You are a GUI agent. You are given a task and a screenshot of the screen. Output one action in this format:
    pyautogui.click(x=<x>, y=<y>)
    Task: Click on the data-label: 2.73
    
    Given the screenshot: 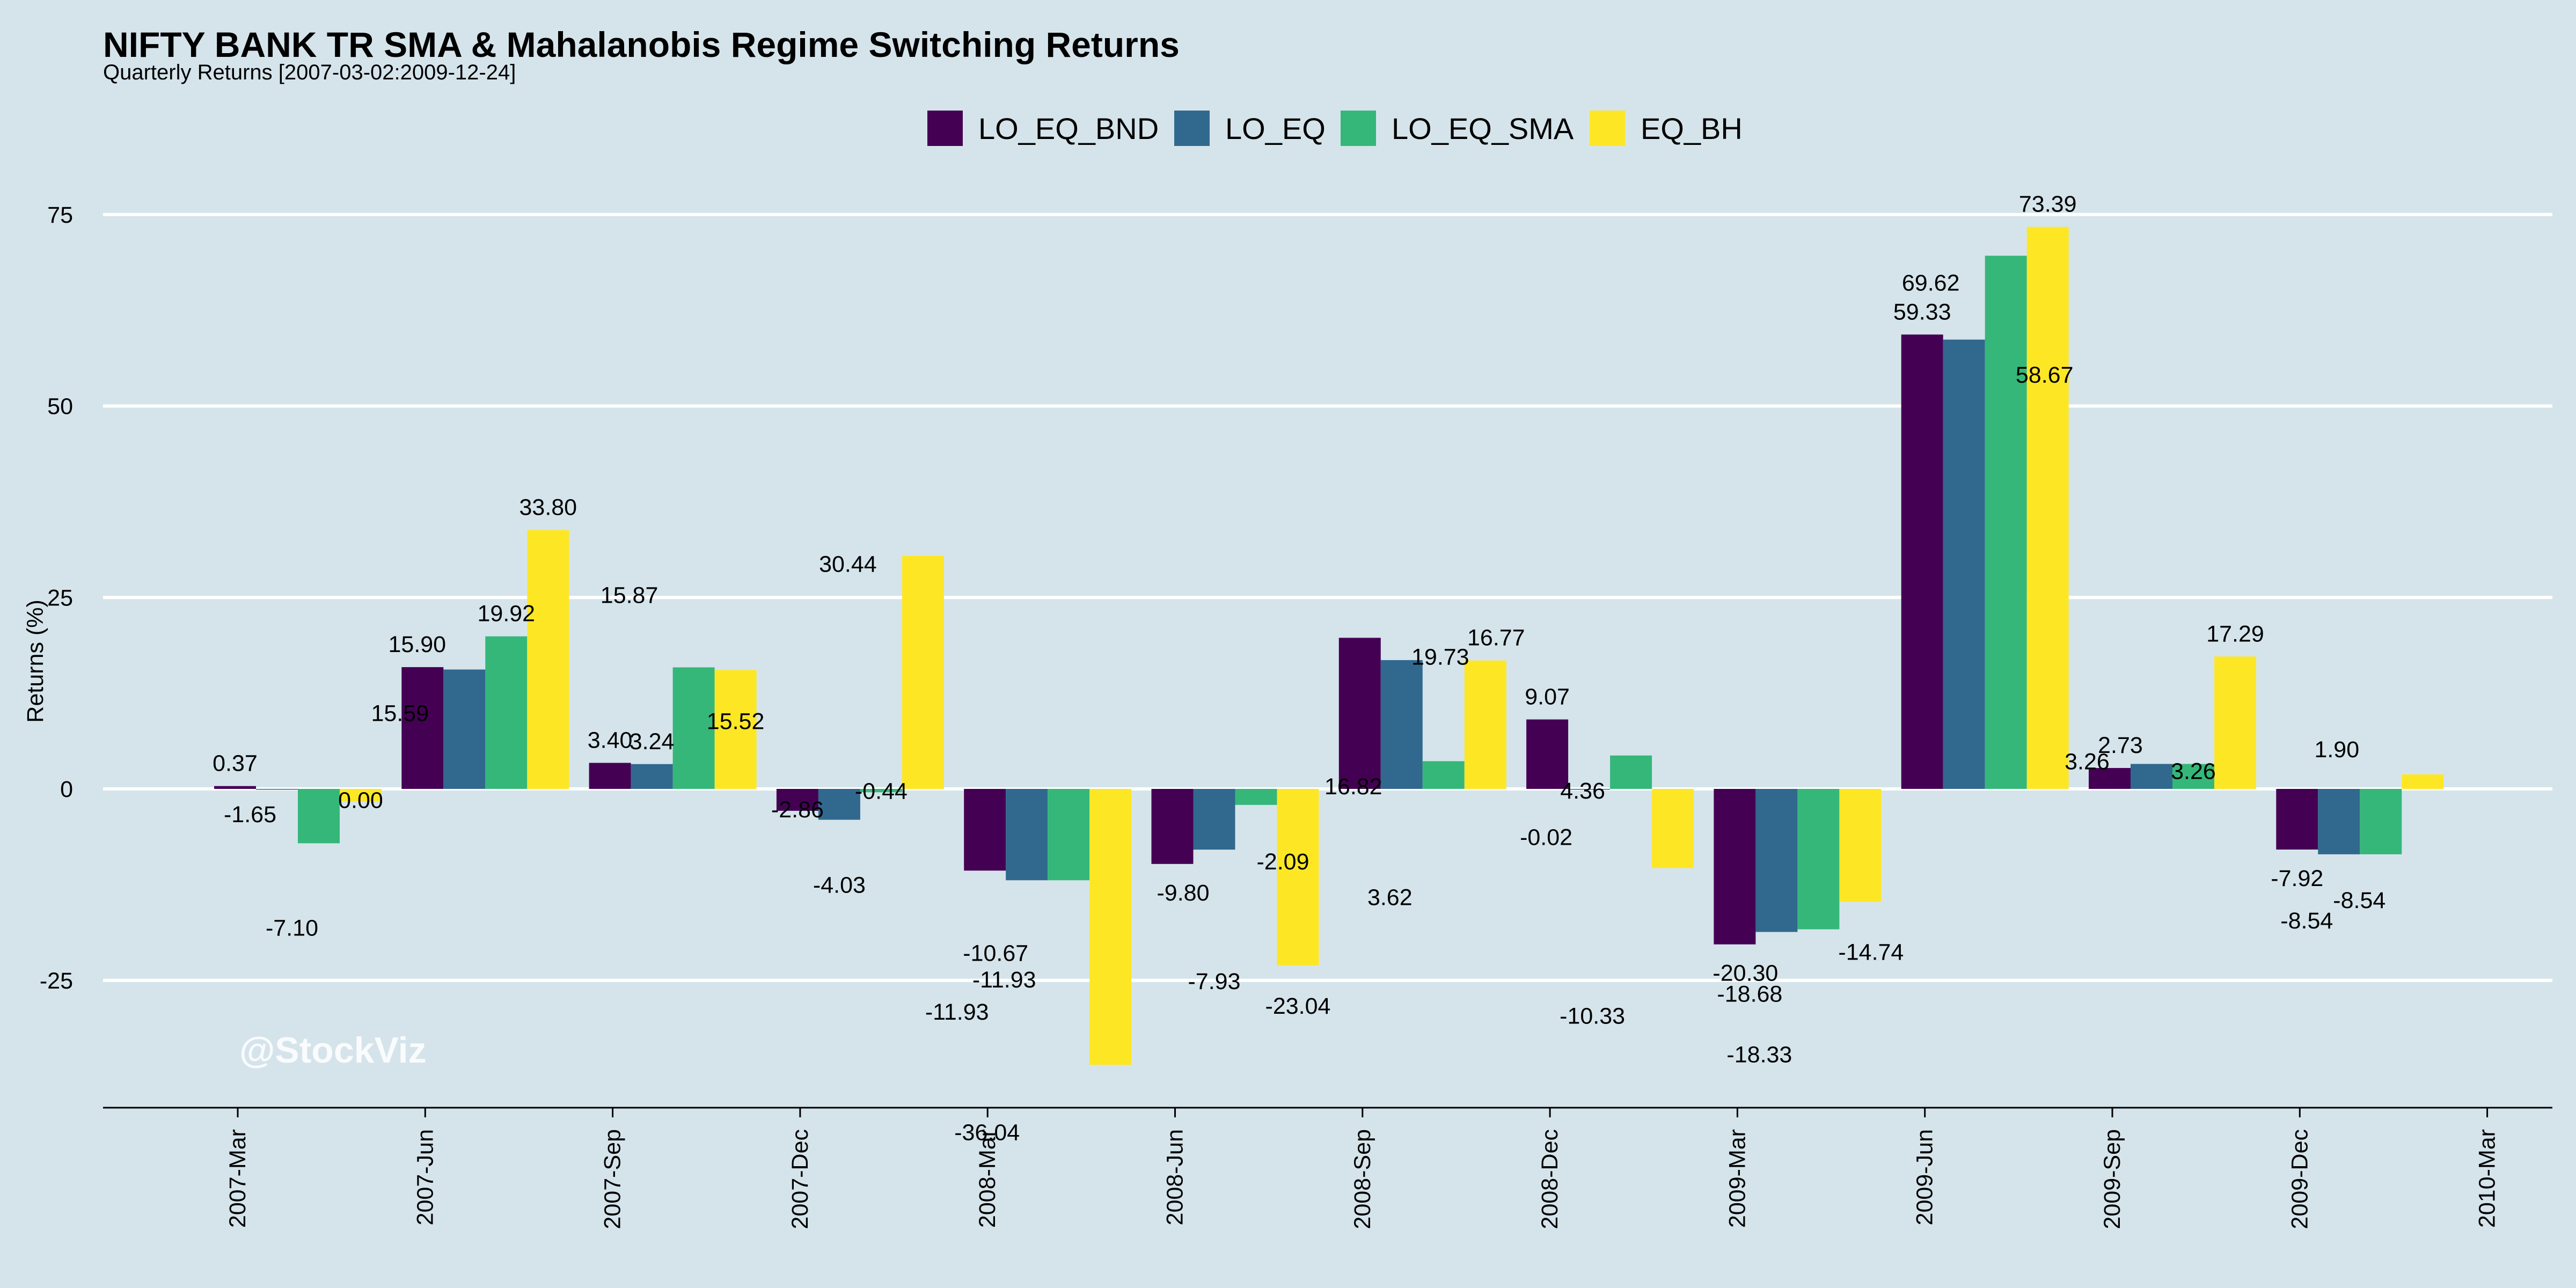 What is the action you would take?
    pyautogui.click(x=2120, y=745)
    